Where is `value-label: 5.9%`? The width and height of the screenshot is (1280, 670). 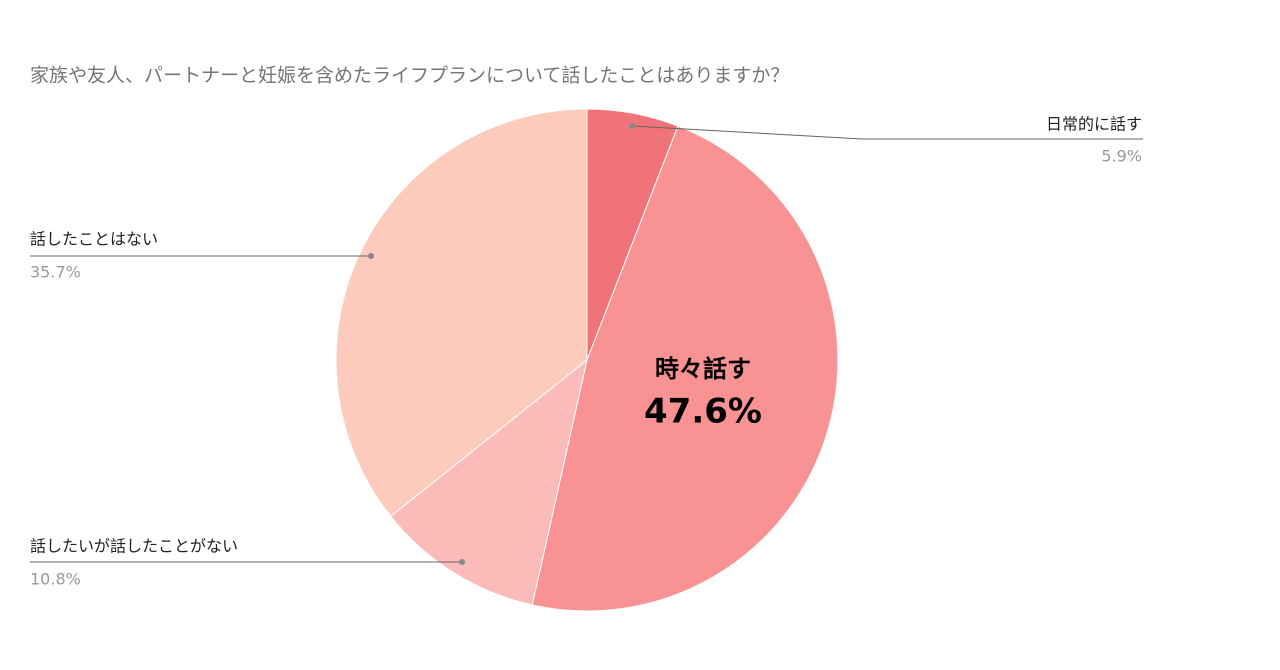 value-label: 5.9% is located at coordinates (1121, 156).